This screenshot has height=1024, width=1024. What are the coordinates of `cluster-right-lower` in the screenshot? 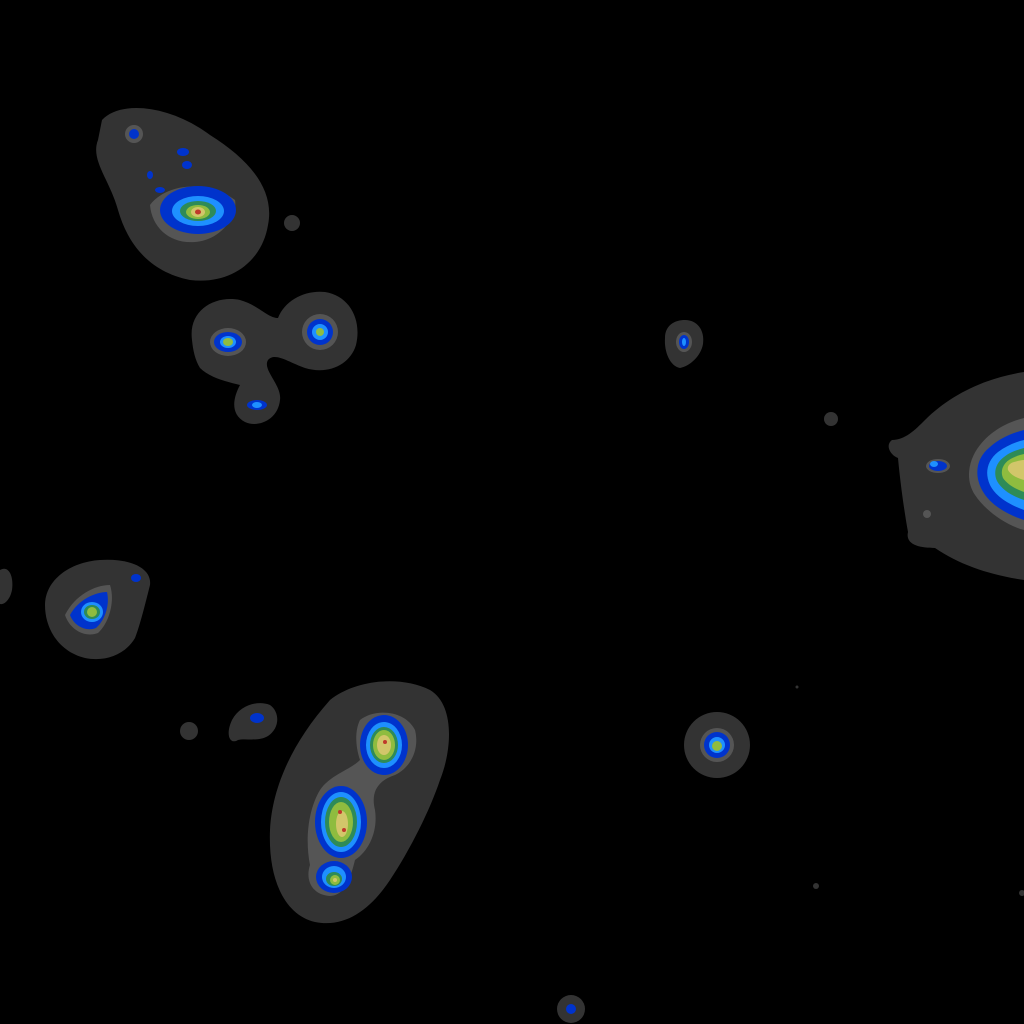 It's located at (717, 745).